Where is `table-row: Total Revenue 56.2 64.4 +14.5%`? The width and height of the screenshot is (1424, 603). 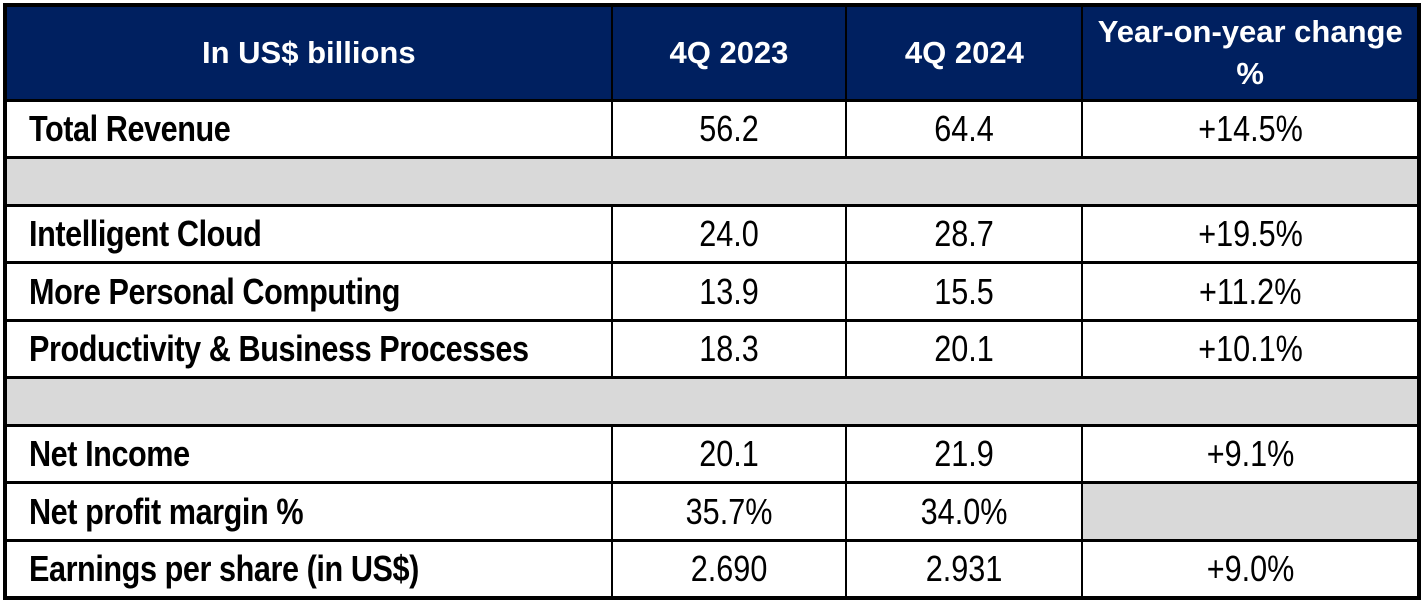 table-row: Total Revenue 56.2 64.4 +14.5% is located at coordinates (712, 129).